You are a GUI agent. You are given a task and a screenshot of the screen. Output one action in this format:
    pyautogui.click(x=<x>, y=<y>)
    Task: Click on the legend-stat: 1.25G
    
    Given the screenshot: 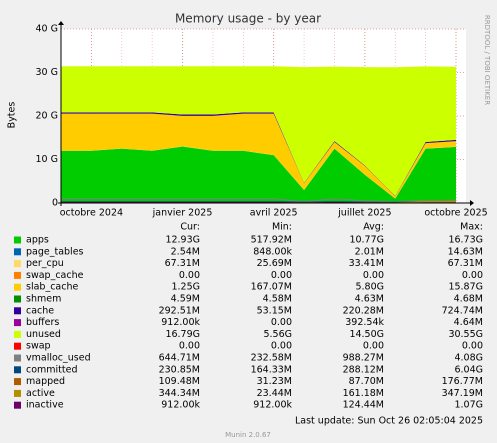 What is the action you would take?
    pyautogui.click(x=185, y=287)
    